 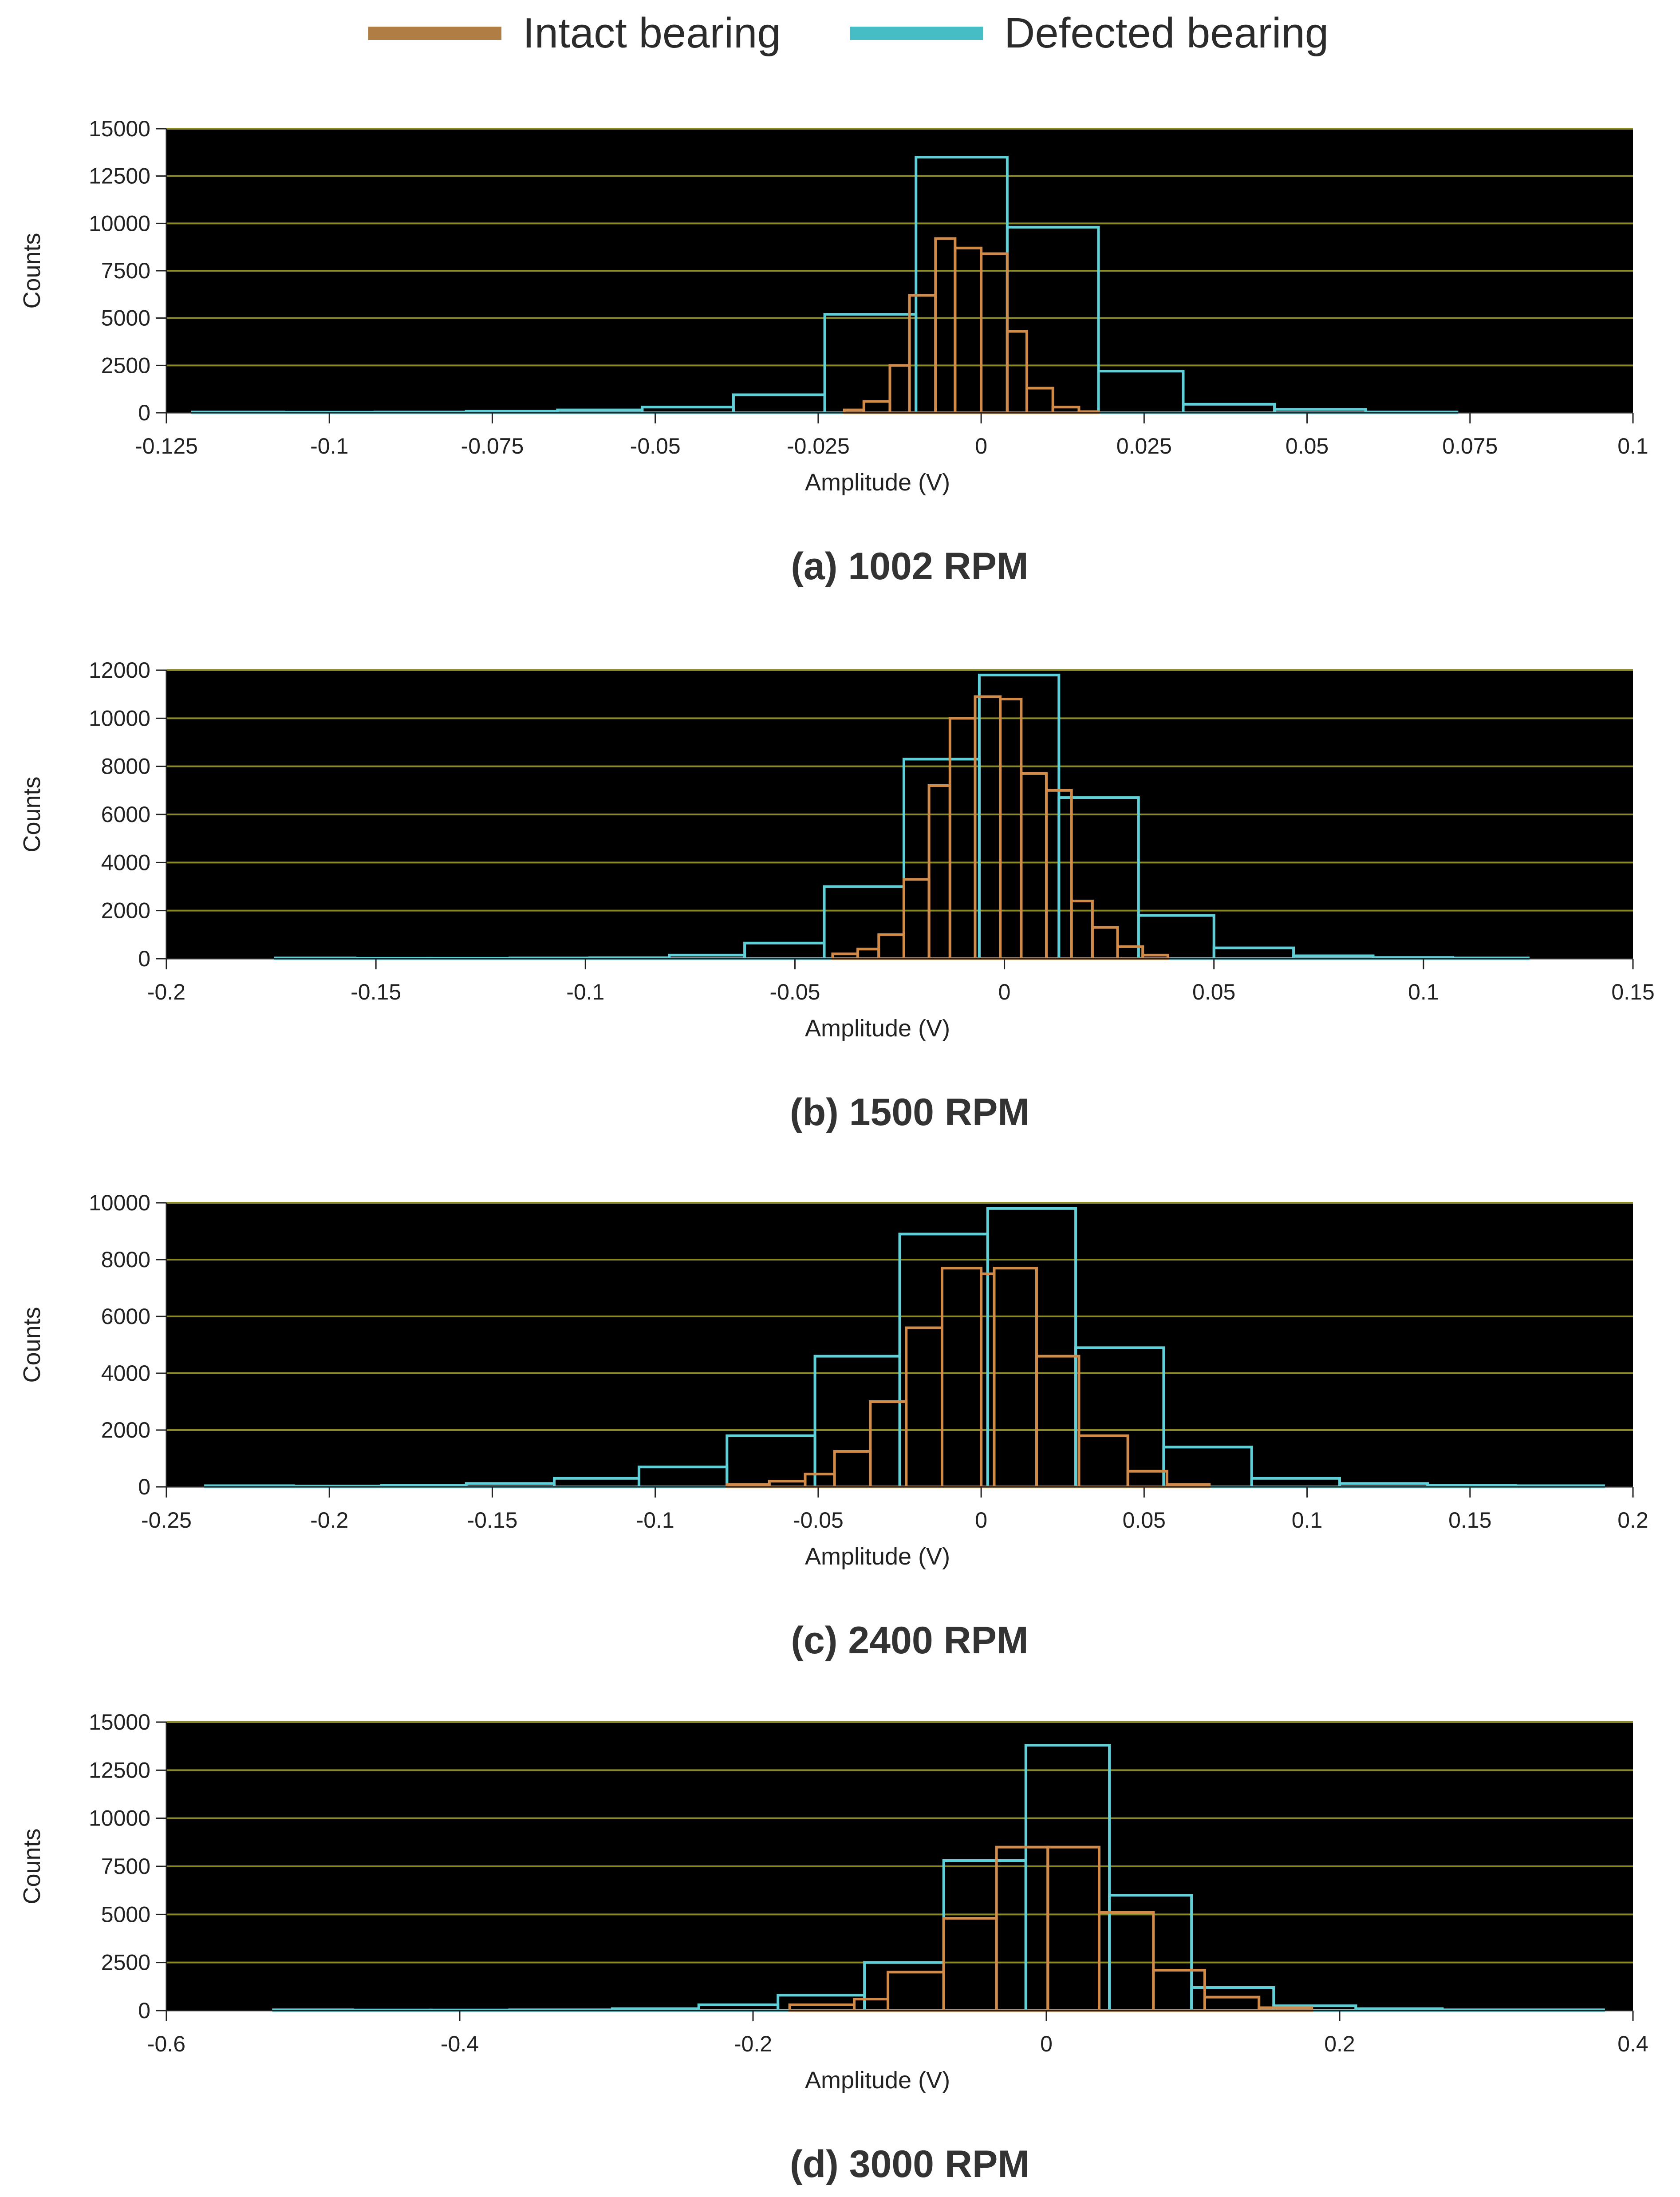 What do you see at coordinates (1144, 446) in the screenshot?
I see `x-tick-label: 0.025` at bounding box center [1144, 446].